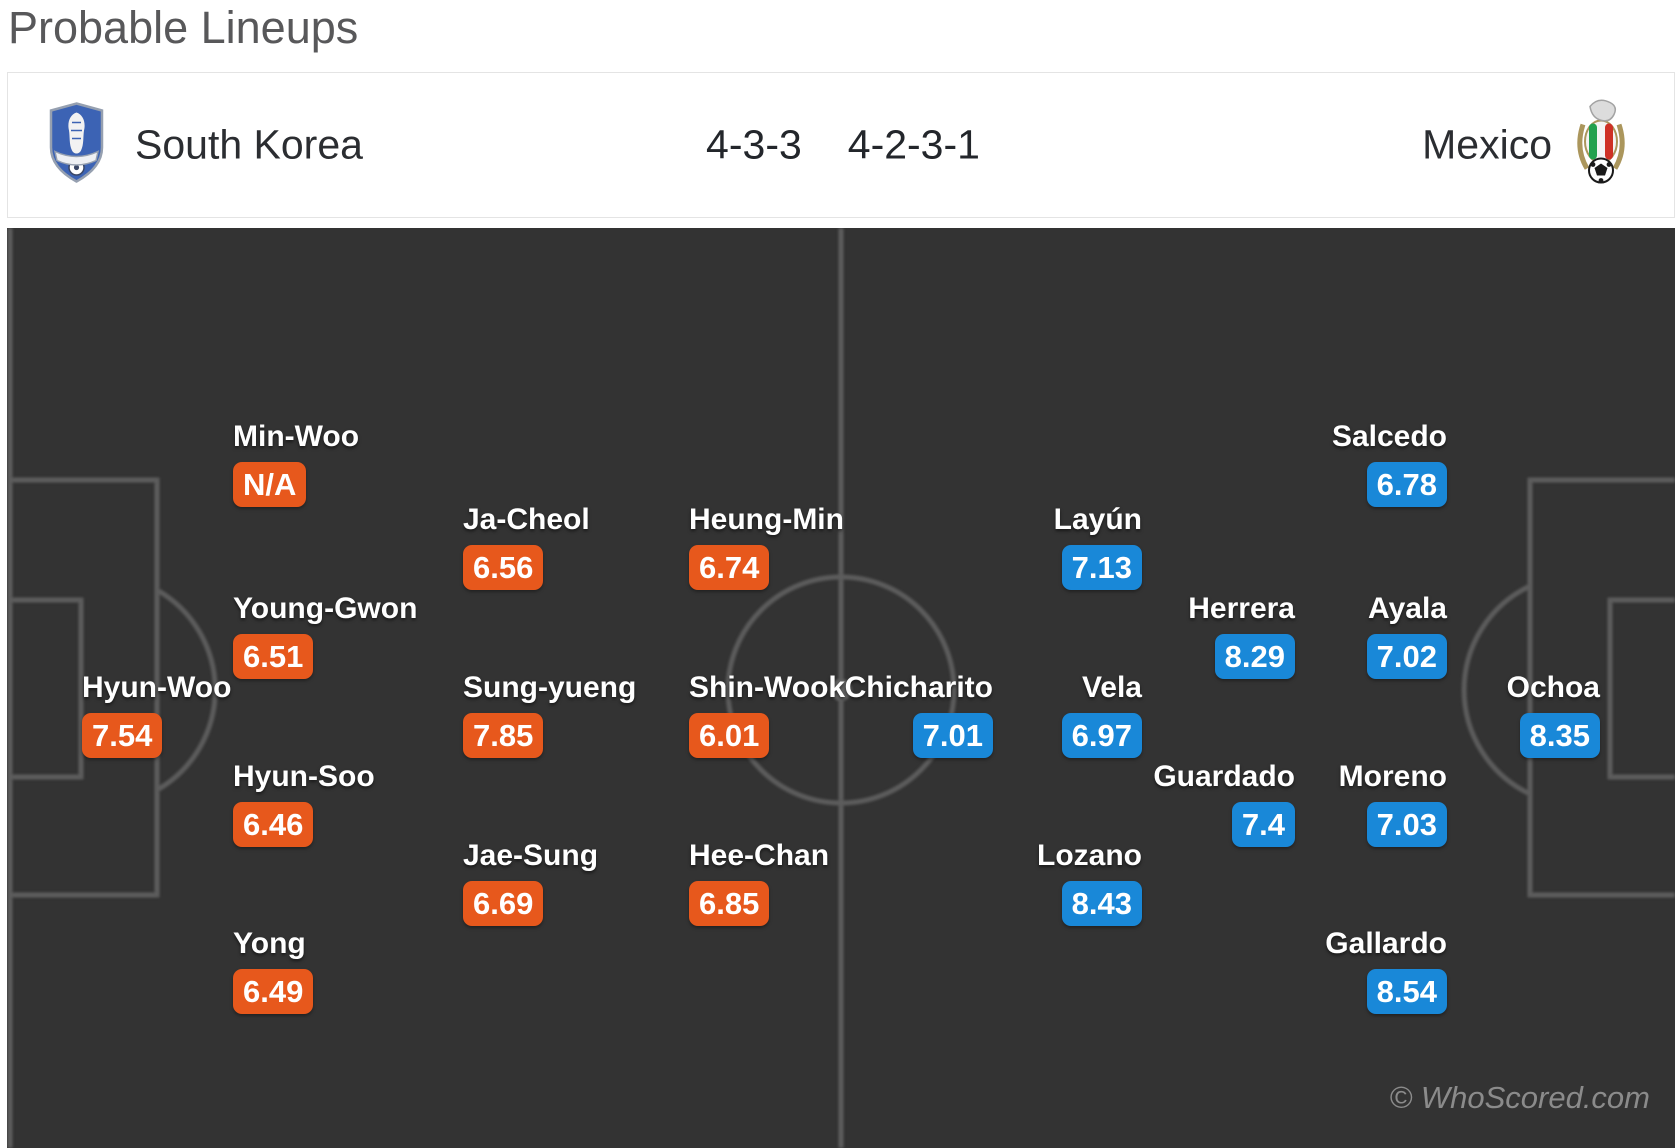  Describe the element at coordinates (270, 484) in the screenshot. I see `player-rating-badge: N/A` at that location.